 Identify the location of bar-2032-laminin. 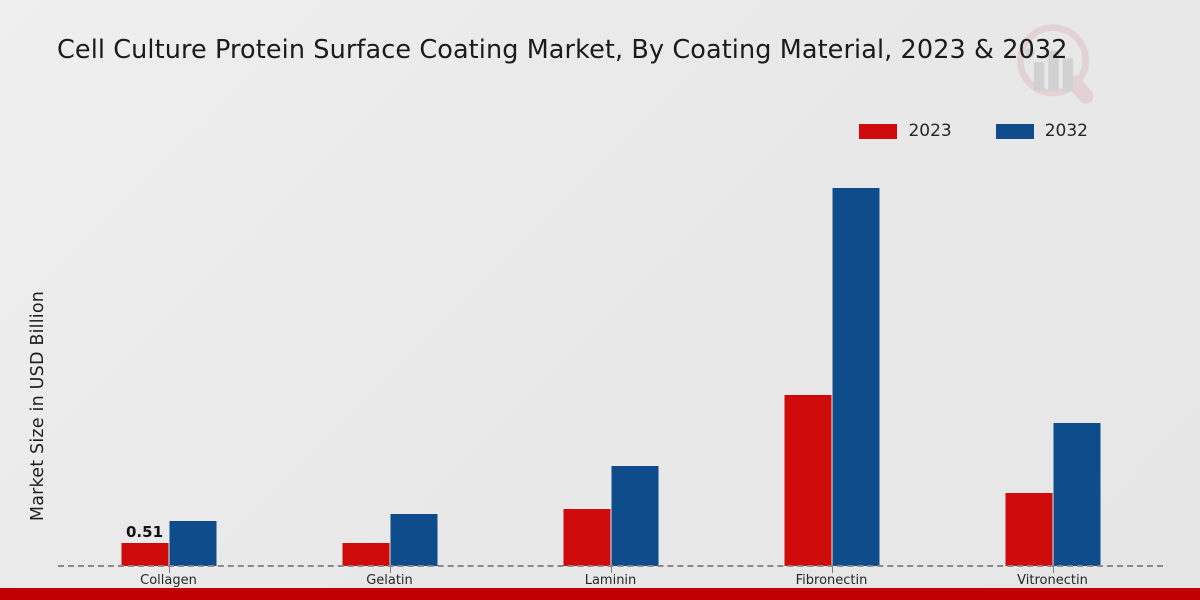
(634, 516).